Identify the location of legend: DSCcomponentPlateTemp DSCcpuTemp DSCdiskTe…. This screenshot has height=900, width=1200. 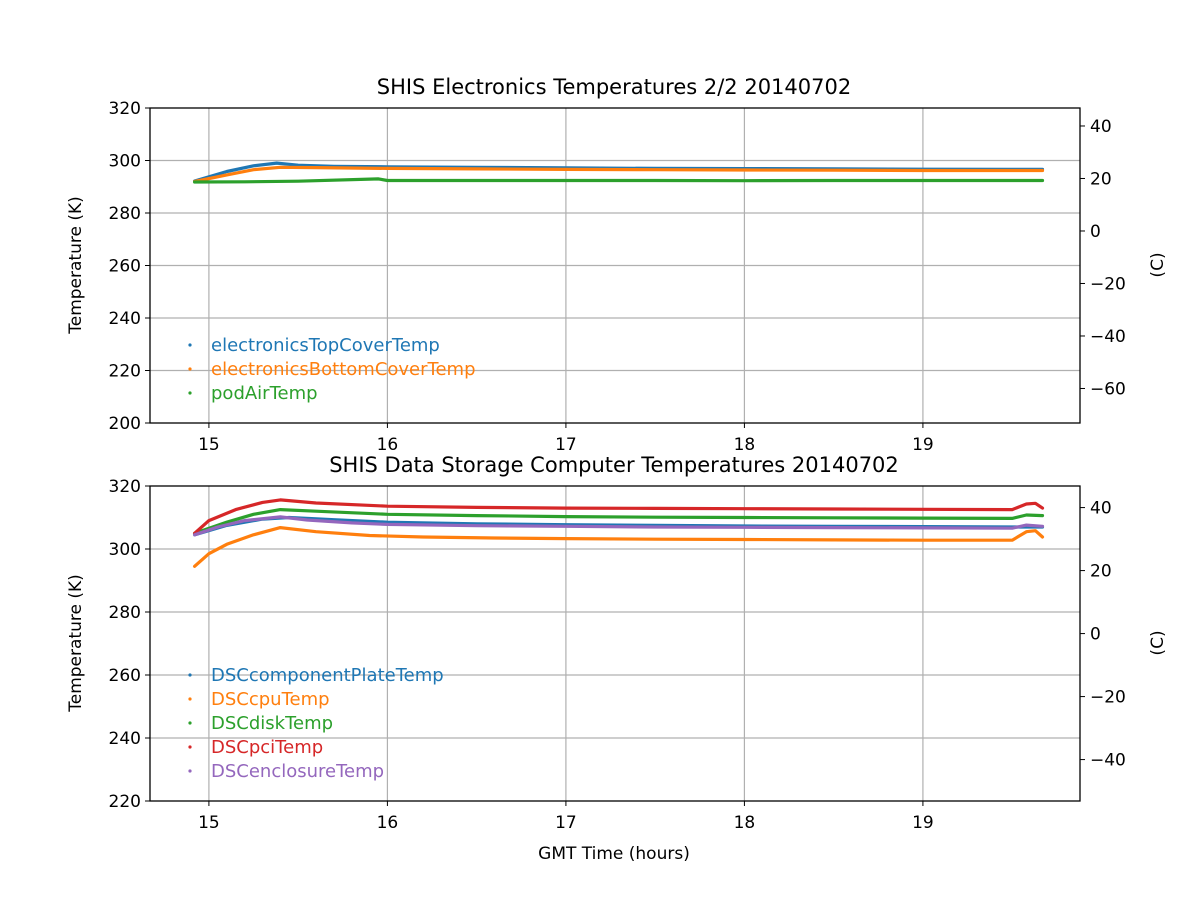
(316, 723).